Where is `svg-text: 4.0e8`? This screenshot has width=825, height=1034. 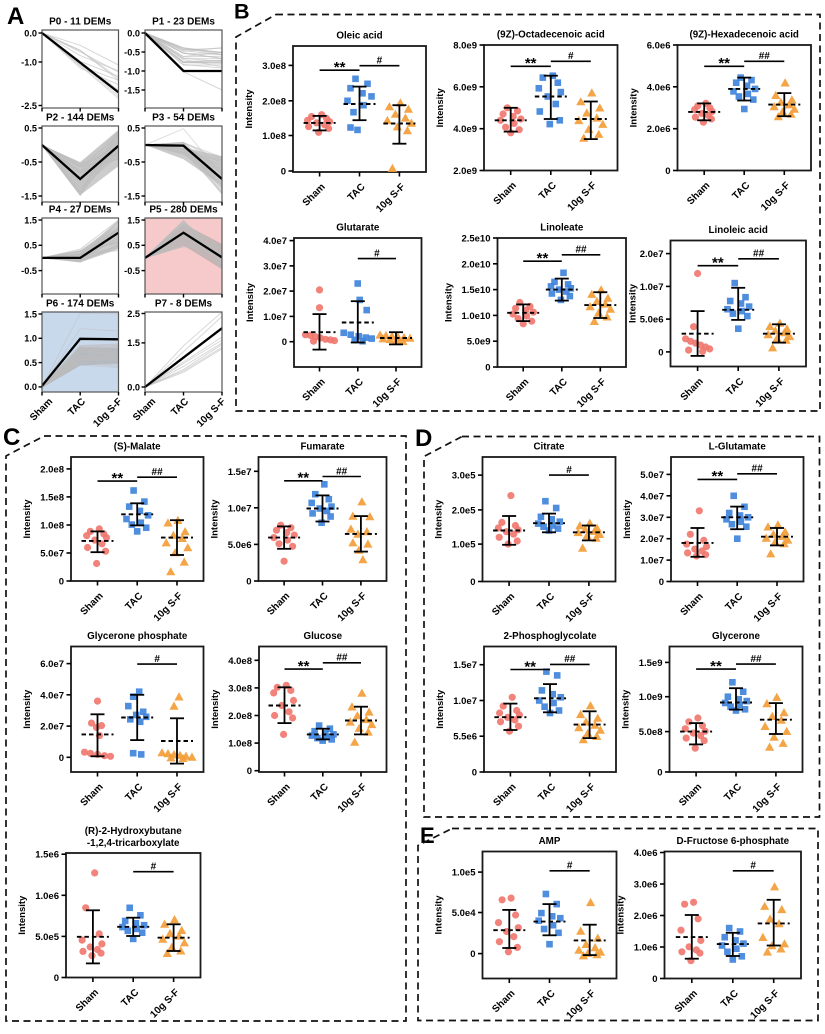
svg-text: 4.0e8 is located at coordinates (240, 661).